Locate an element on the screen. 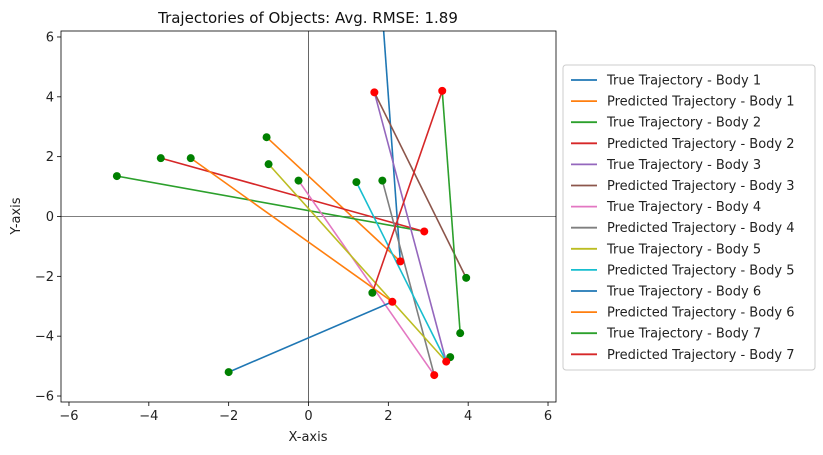 The width and height of the screenshot is (823, 455). legend-label-1: True Trajectory - Body 1 is located at coordinates (683, 81).